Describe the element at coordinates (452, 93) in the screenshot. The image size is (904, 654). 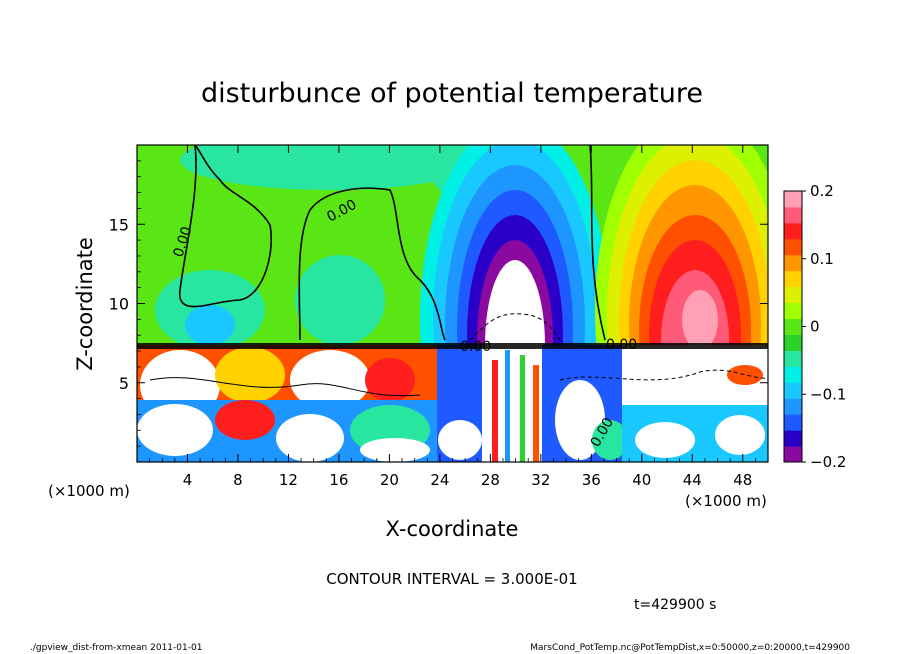
I see `chart-title: disturbunce of potential temperature` at that location.